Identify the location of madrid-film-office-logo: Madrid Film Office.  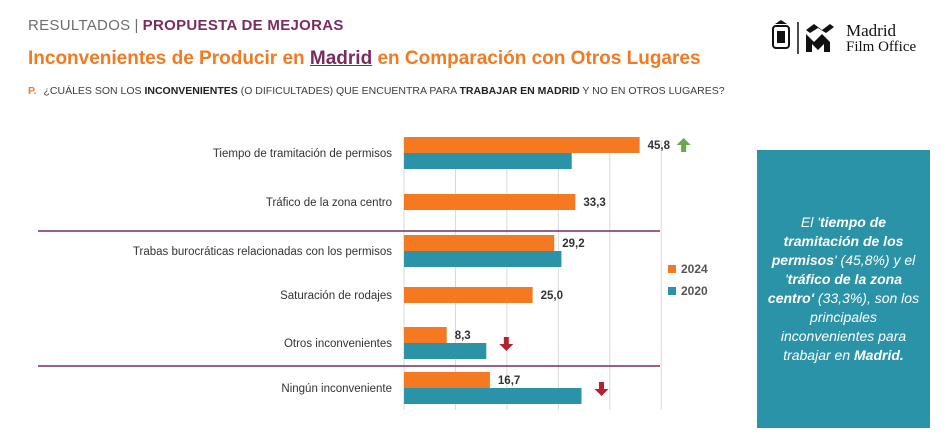
(850, 40).